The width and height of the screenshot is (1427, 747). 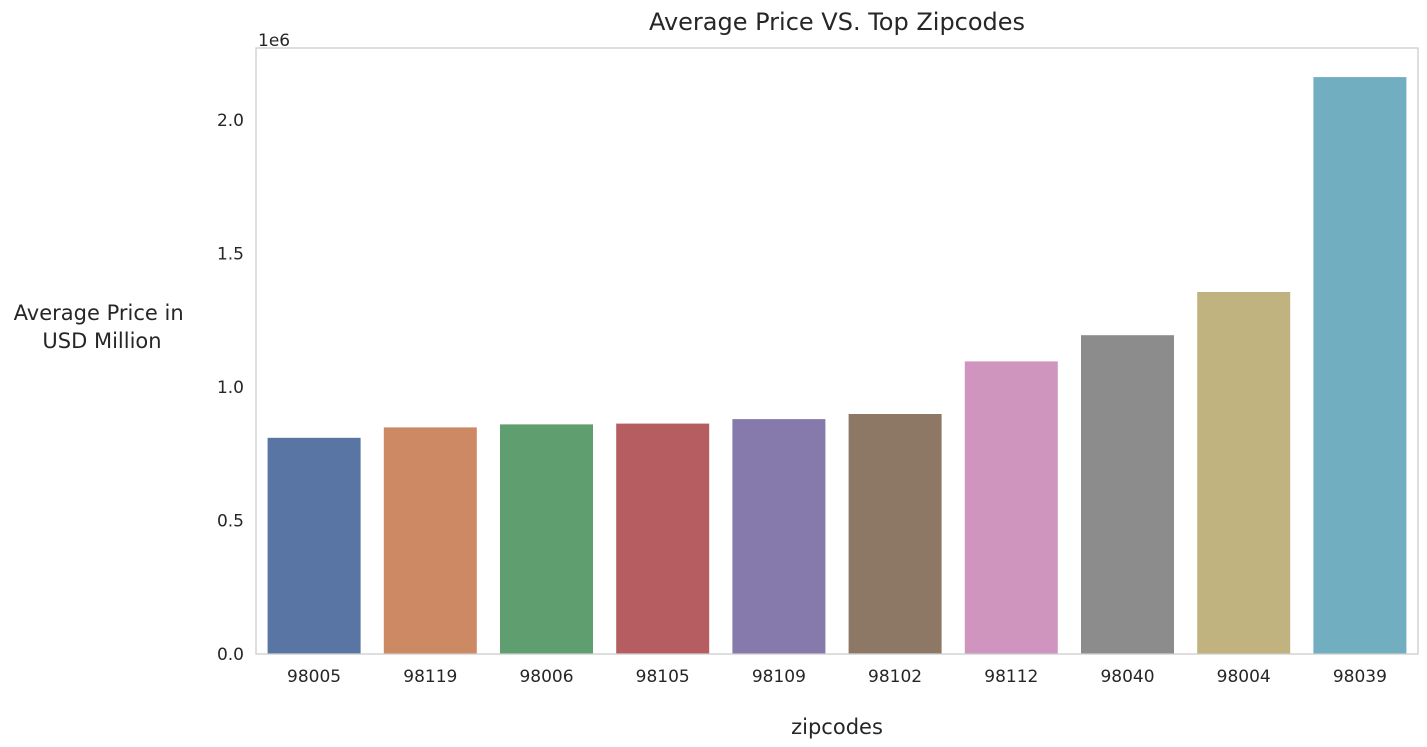 What do you see at coordinates (1360, 677) in the screenshot?
I see `x-tick-label: 98039` at bounding box center [1360, 677].